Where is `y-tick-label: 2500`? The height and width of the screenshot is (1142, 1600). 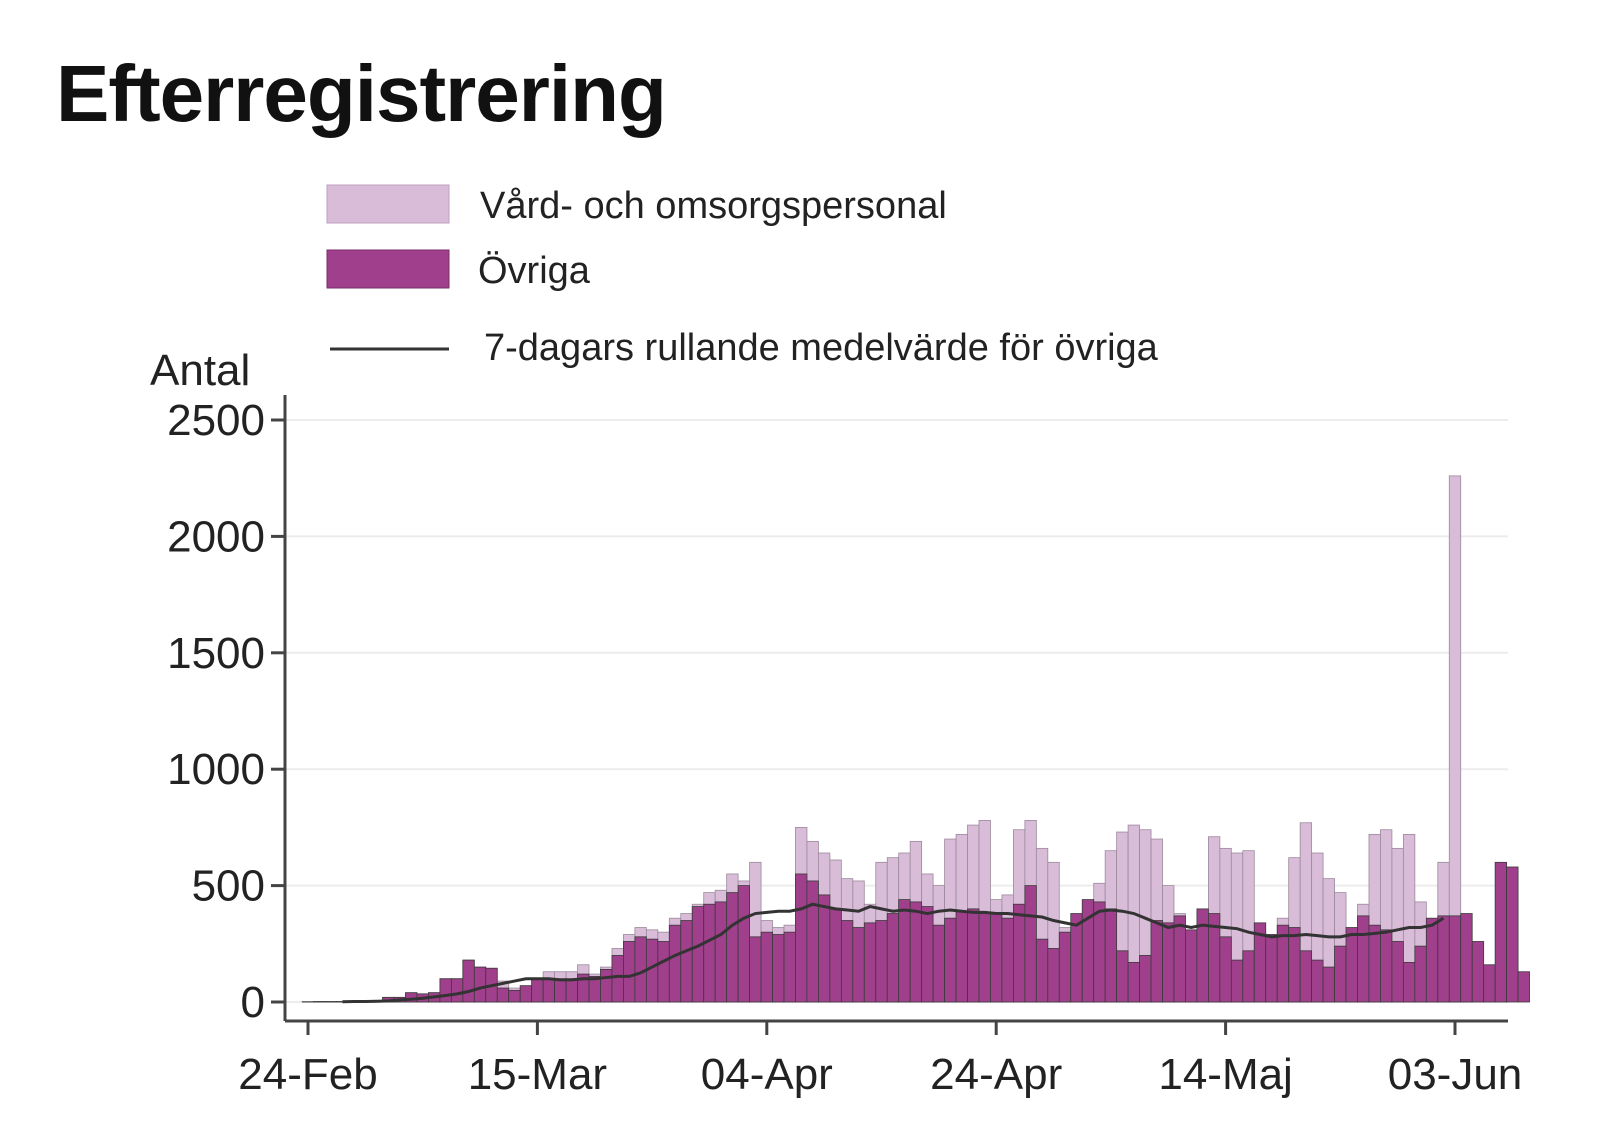
y-tick-label: 2500 is located at coordinates (216, 420).